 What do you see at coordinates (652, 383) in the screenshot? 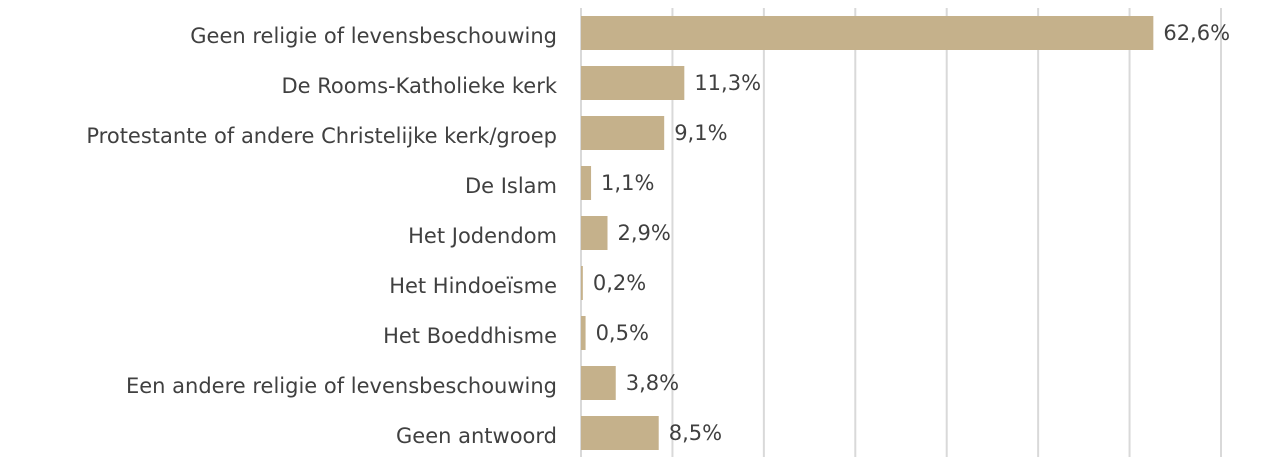
I see `value-label: 3,8%` at bounding box center [652, 383].